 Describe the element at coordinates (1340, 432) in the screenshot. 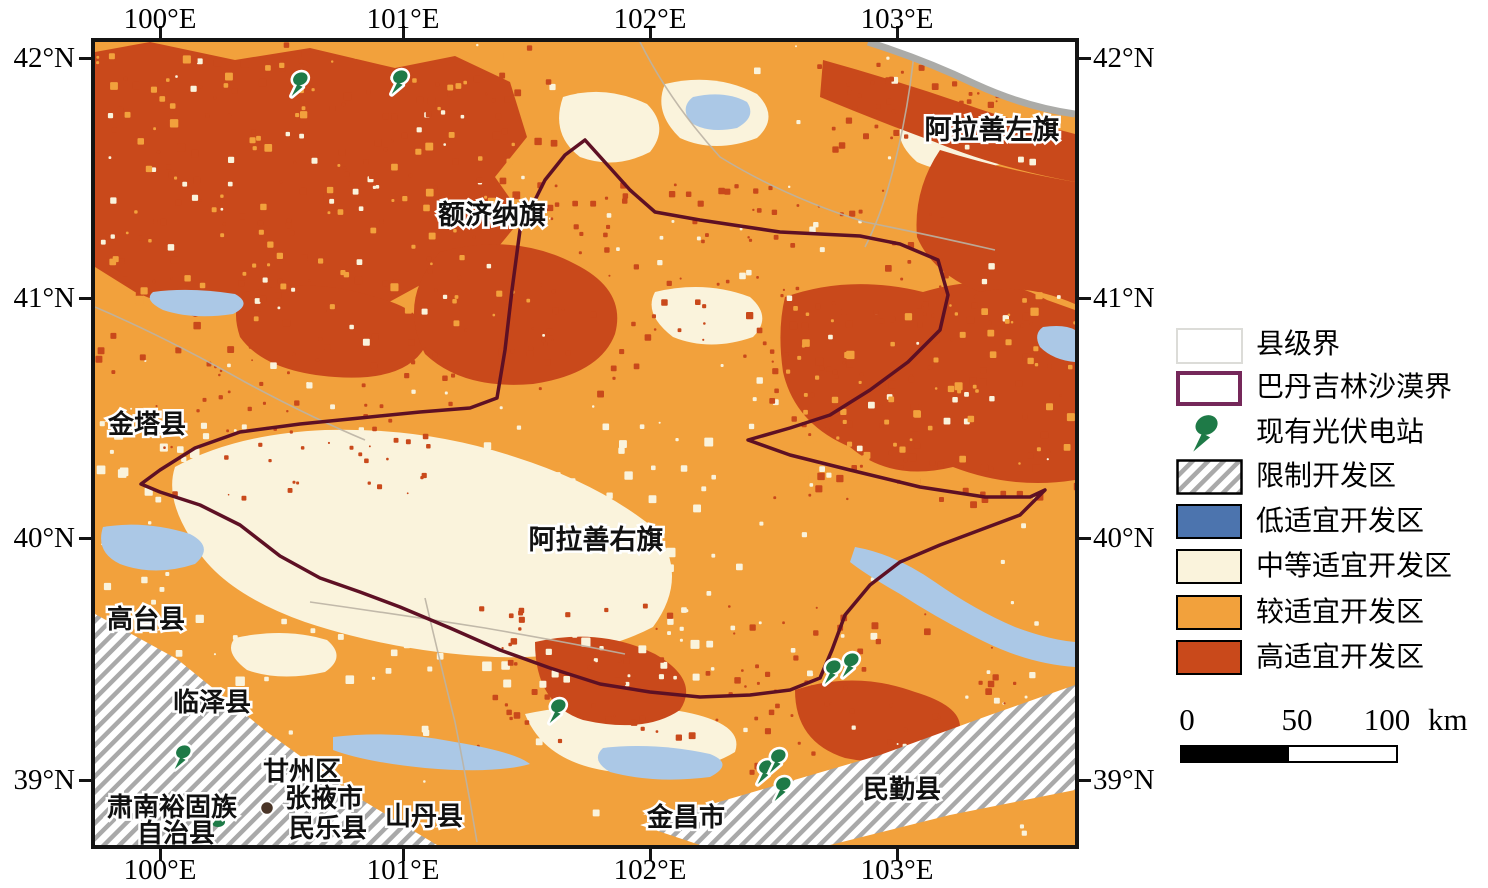

I see `legend-item-label: 现有光伏电站` at that location.